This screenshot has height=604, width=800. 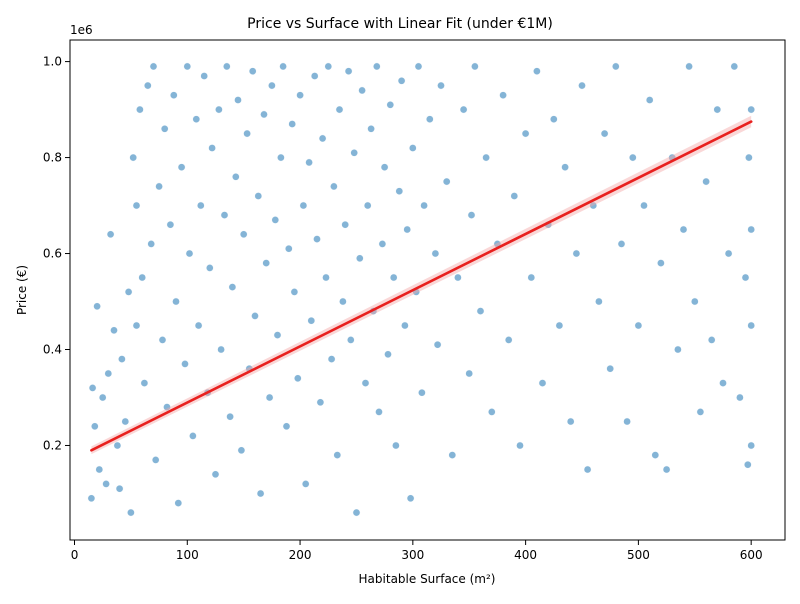 I want to click on y-axis-label: Price (€), so click(x=22, y=290).